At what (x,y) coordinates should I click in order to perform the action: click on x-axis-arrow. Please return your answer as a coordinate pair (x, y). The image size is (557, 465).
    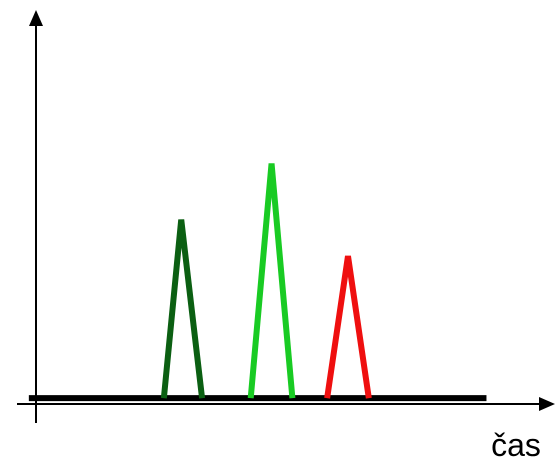
    Looking at the image, I should click on (547, 404).